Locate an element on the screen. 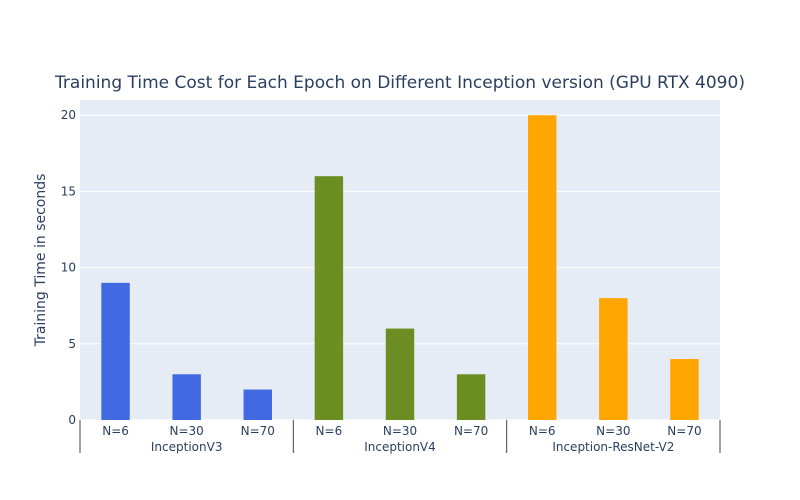 The height and width of the screenshot is (500, 800). x-tick-labels: N=6 N=30 N=70 N=6 N=30 N=70 N=6 N=30 N=70 is located at coordinates (401, 431).